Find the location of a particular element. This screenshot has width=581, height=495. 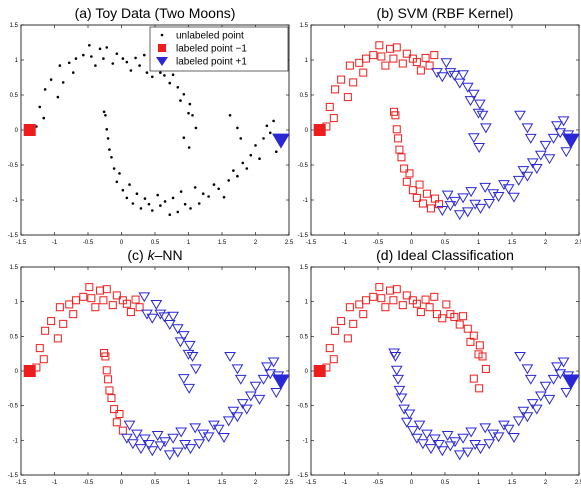

x-tick-label: 0.5 is located at coordinates (445, 483).